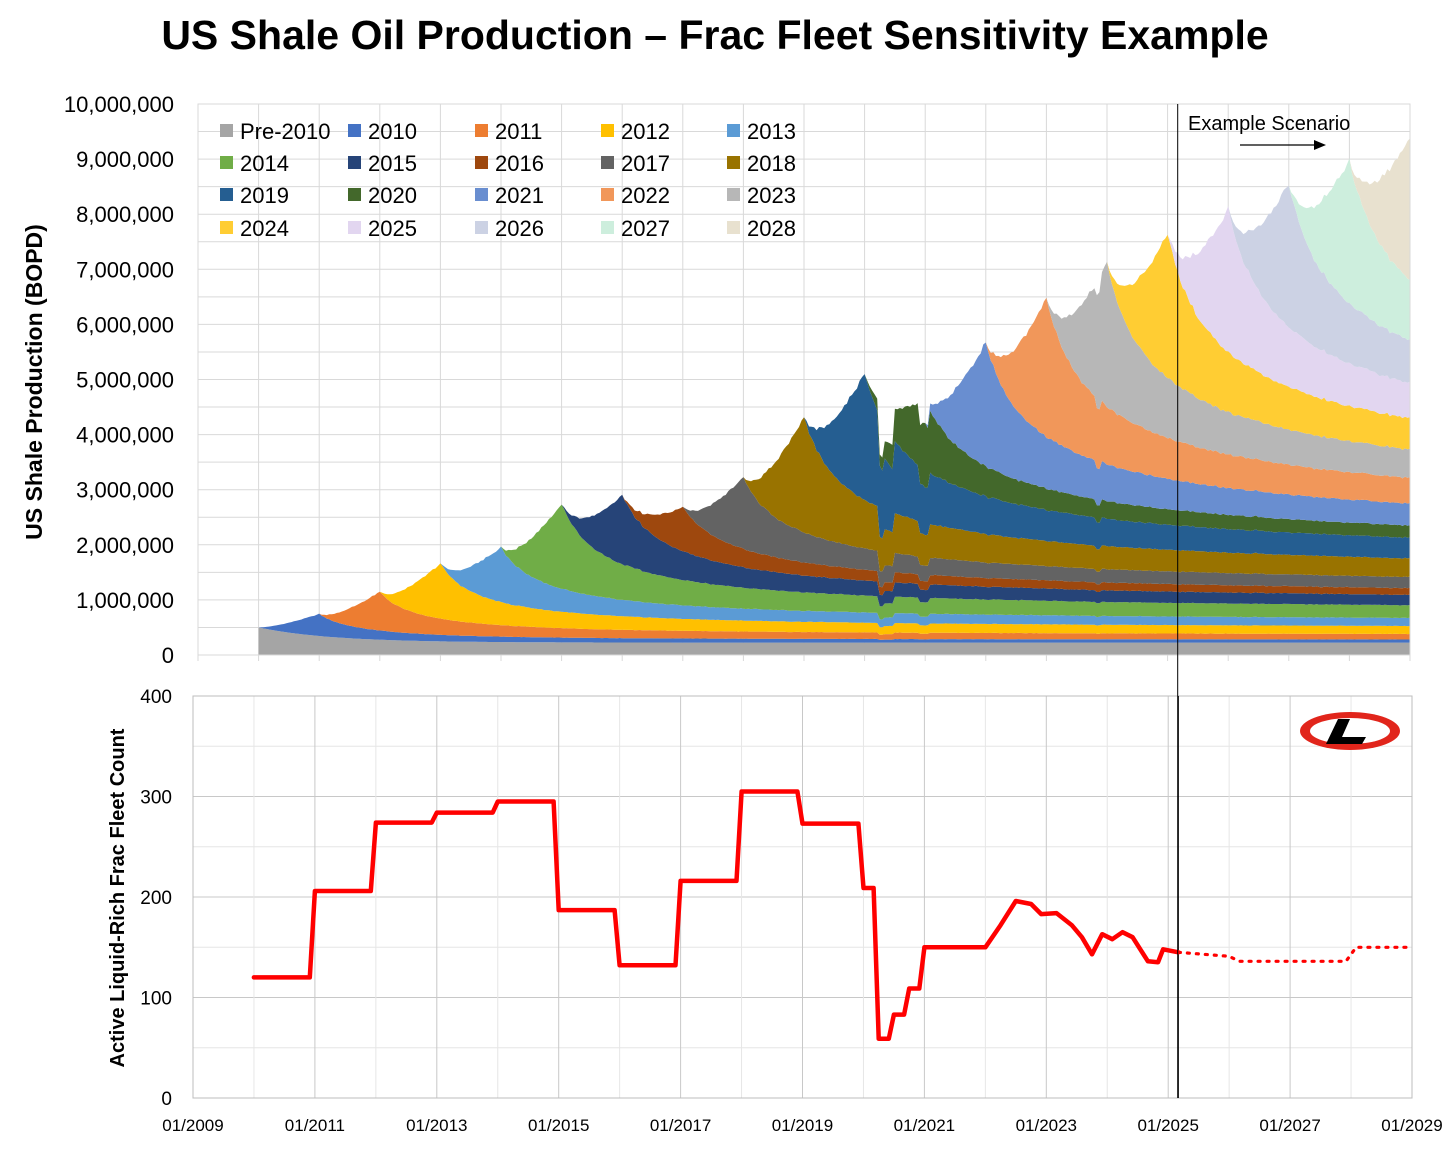 The image size is (1456, 1149). What do you see at coordinates (125, 324) in the screenshot?
I see `top-y-tick-label: 6,000,000` at bounding box center [125, 324].